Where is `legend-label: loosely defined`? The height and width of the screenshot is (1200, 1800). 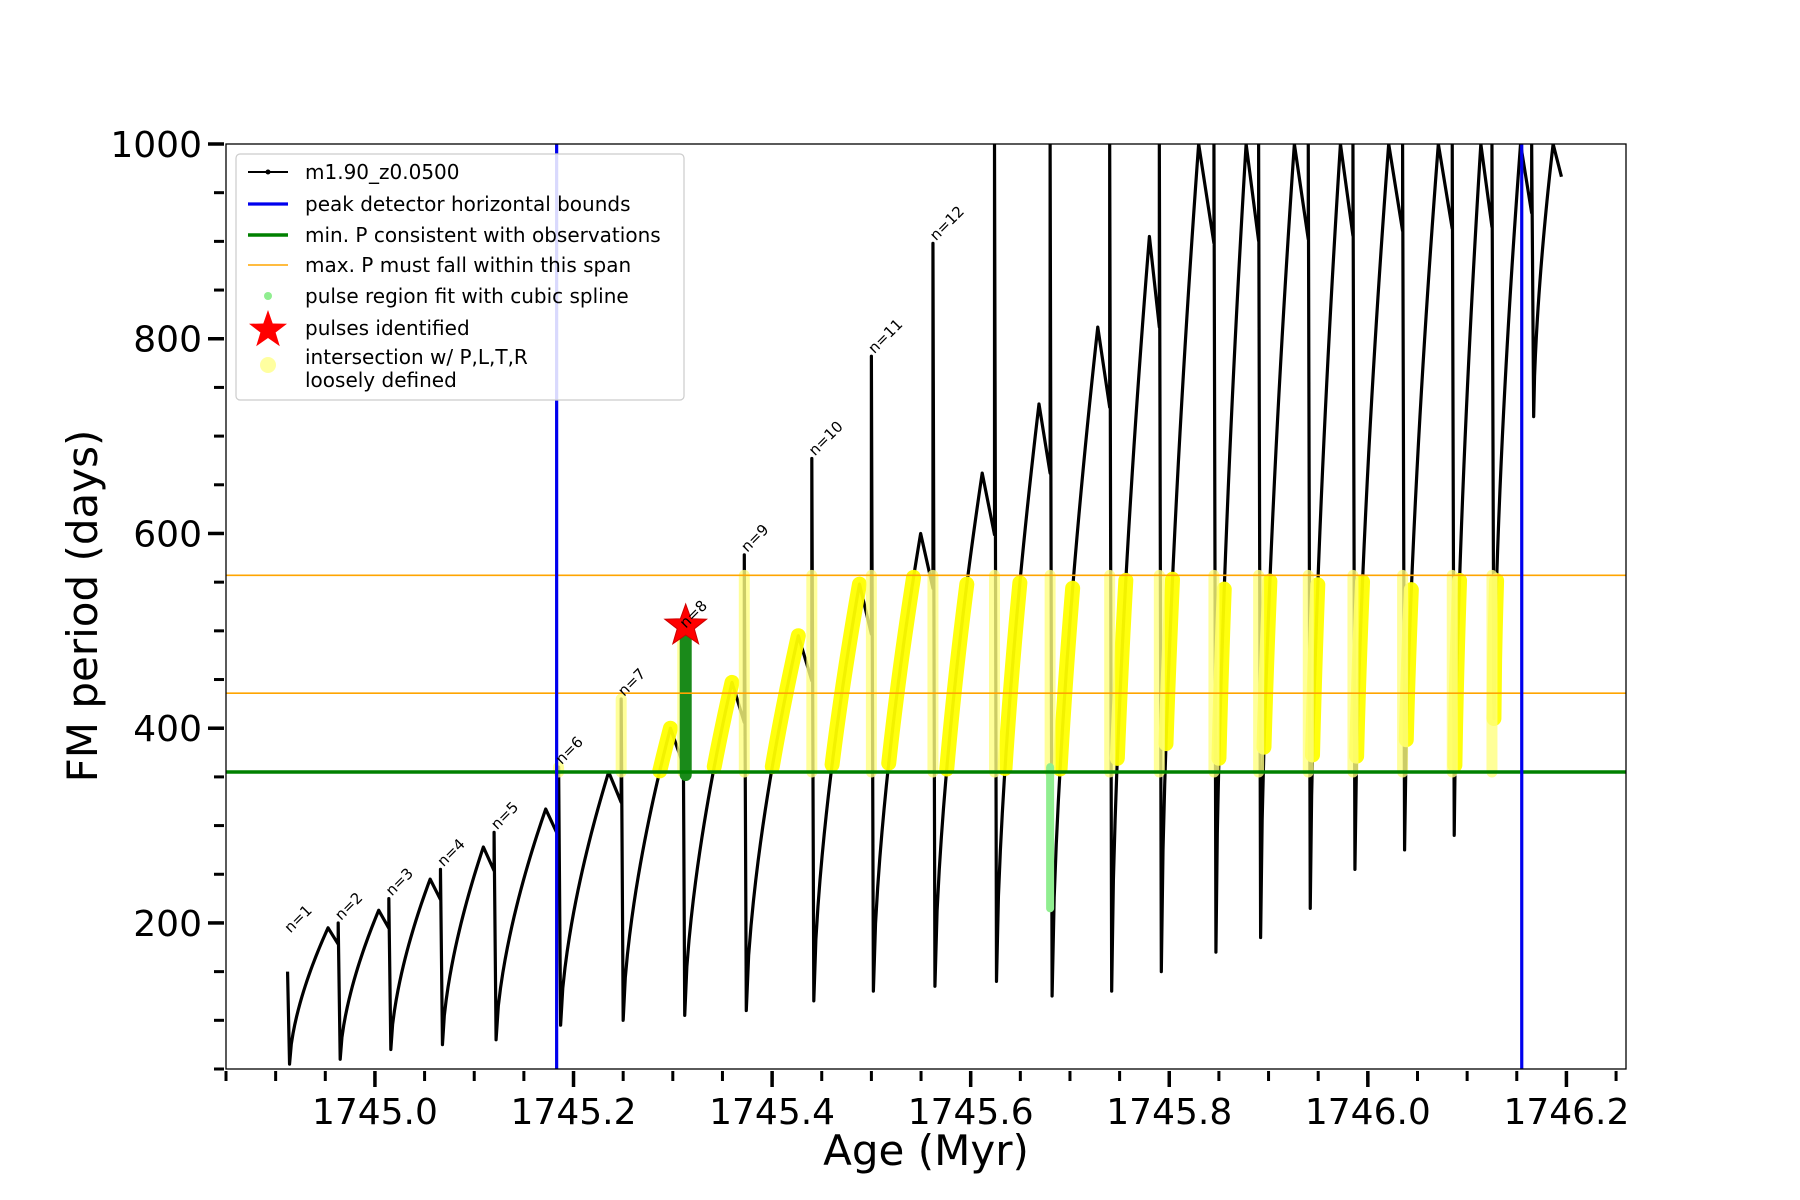
legend-label: loosely defined is located at coordinates (381, 380).